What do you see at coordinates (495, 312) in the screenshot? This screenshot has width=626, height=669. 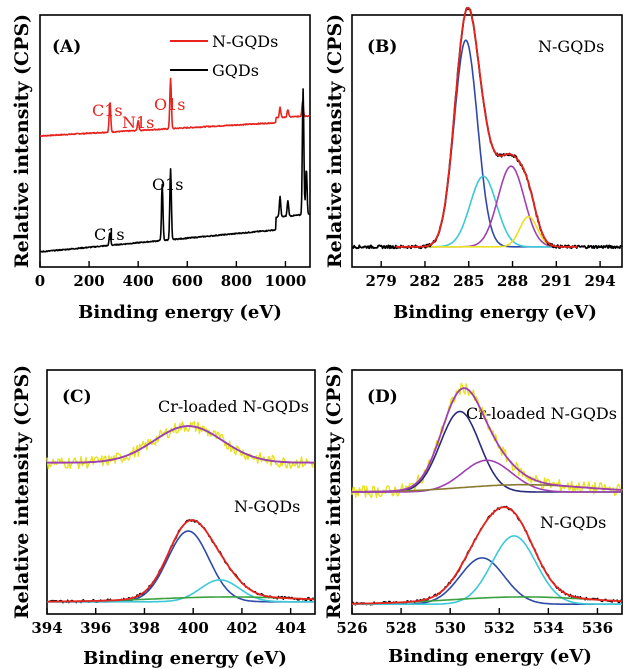 I see `panel-b-xlabel: Binding energy (eV)` at bounding box center [495, 312].